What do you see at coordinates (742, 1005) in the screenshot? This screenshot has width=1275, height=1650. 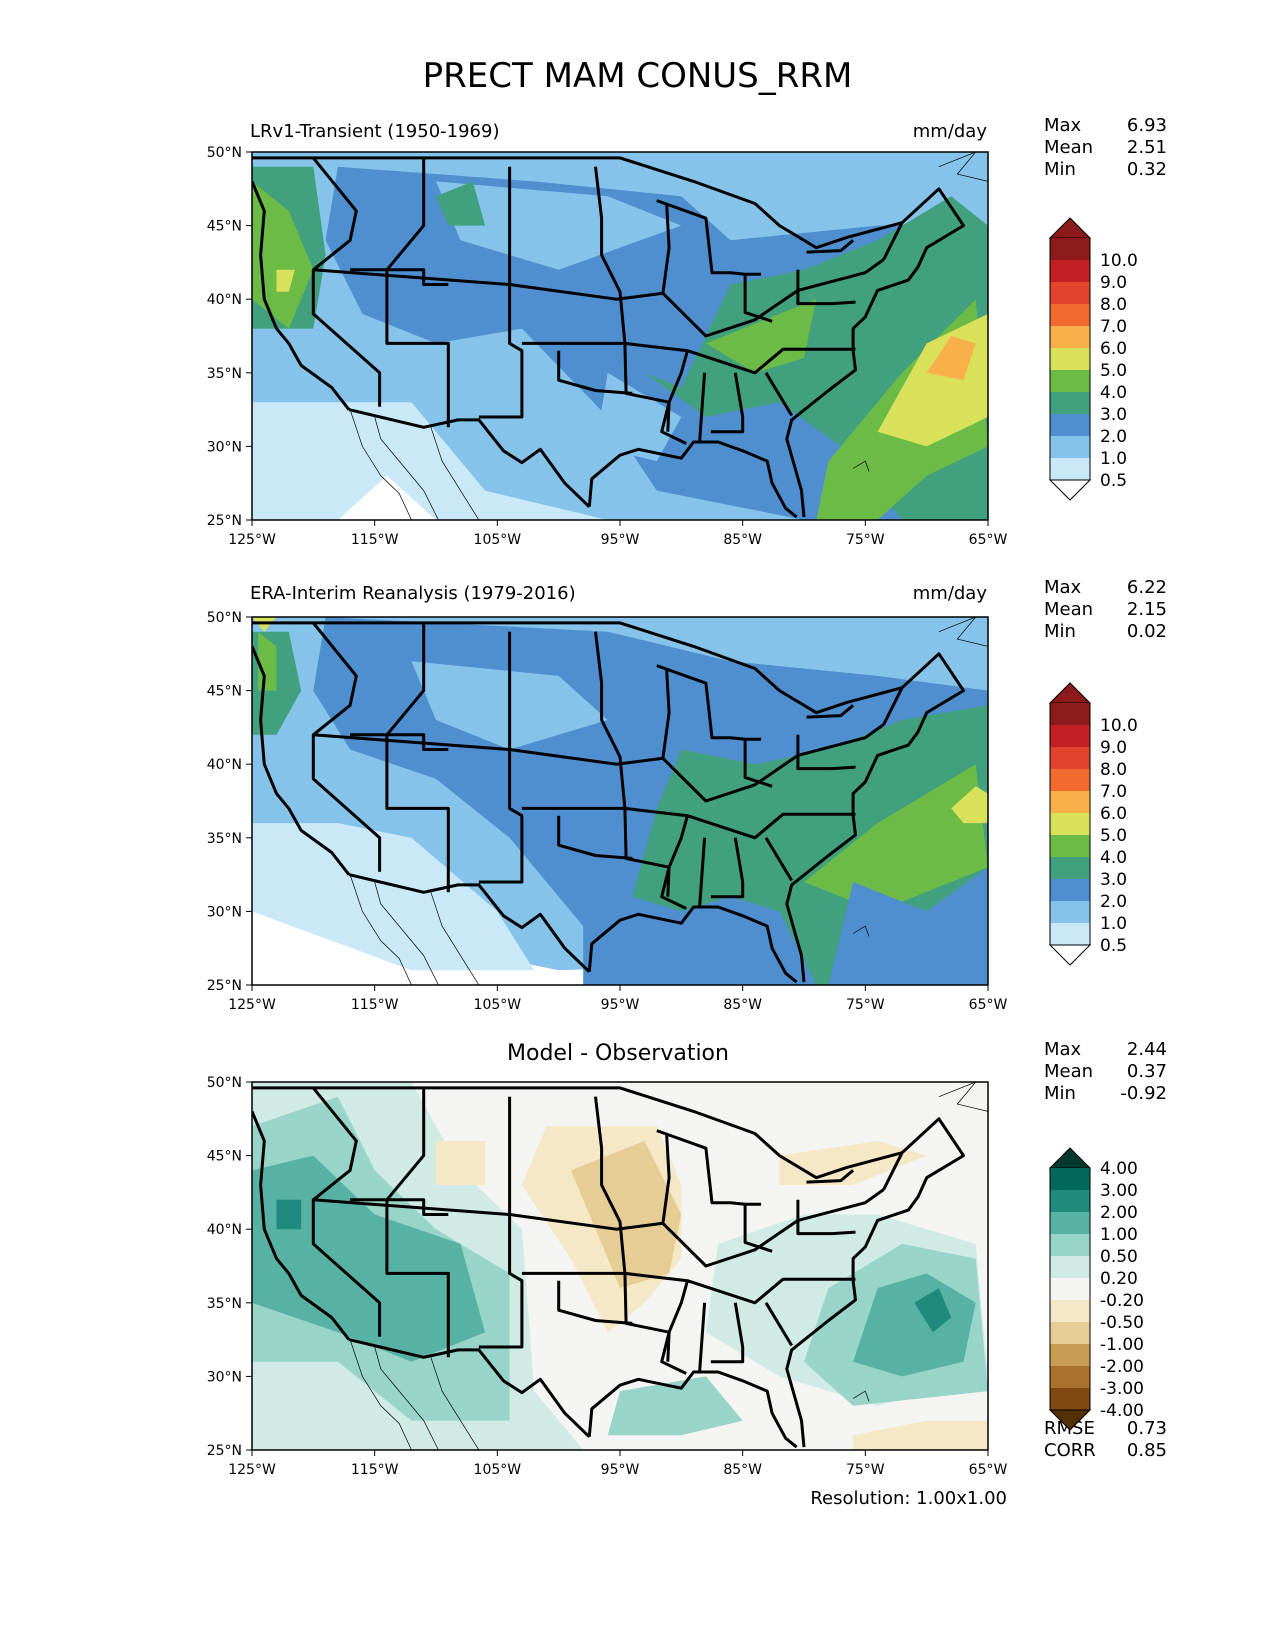 I see `lon-tick-label-2-5: 85°W` at bounding box center [742, 1005].